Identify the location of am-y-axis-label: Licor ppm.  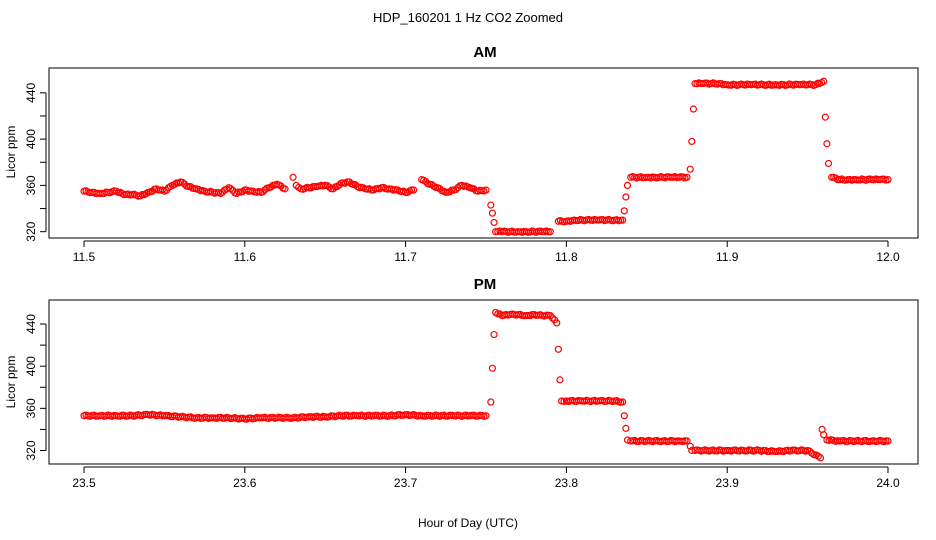
(11, 152).